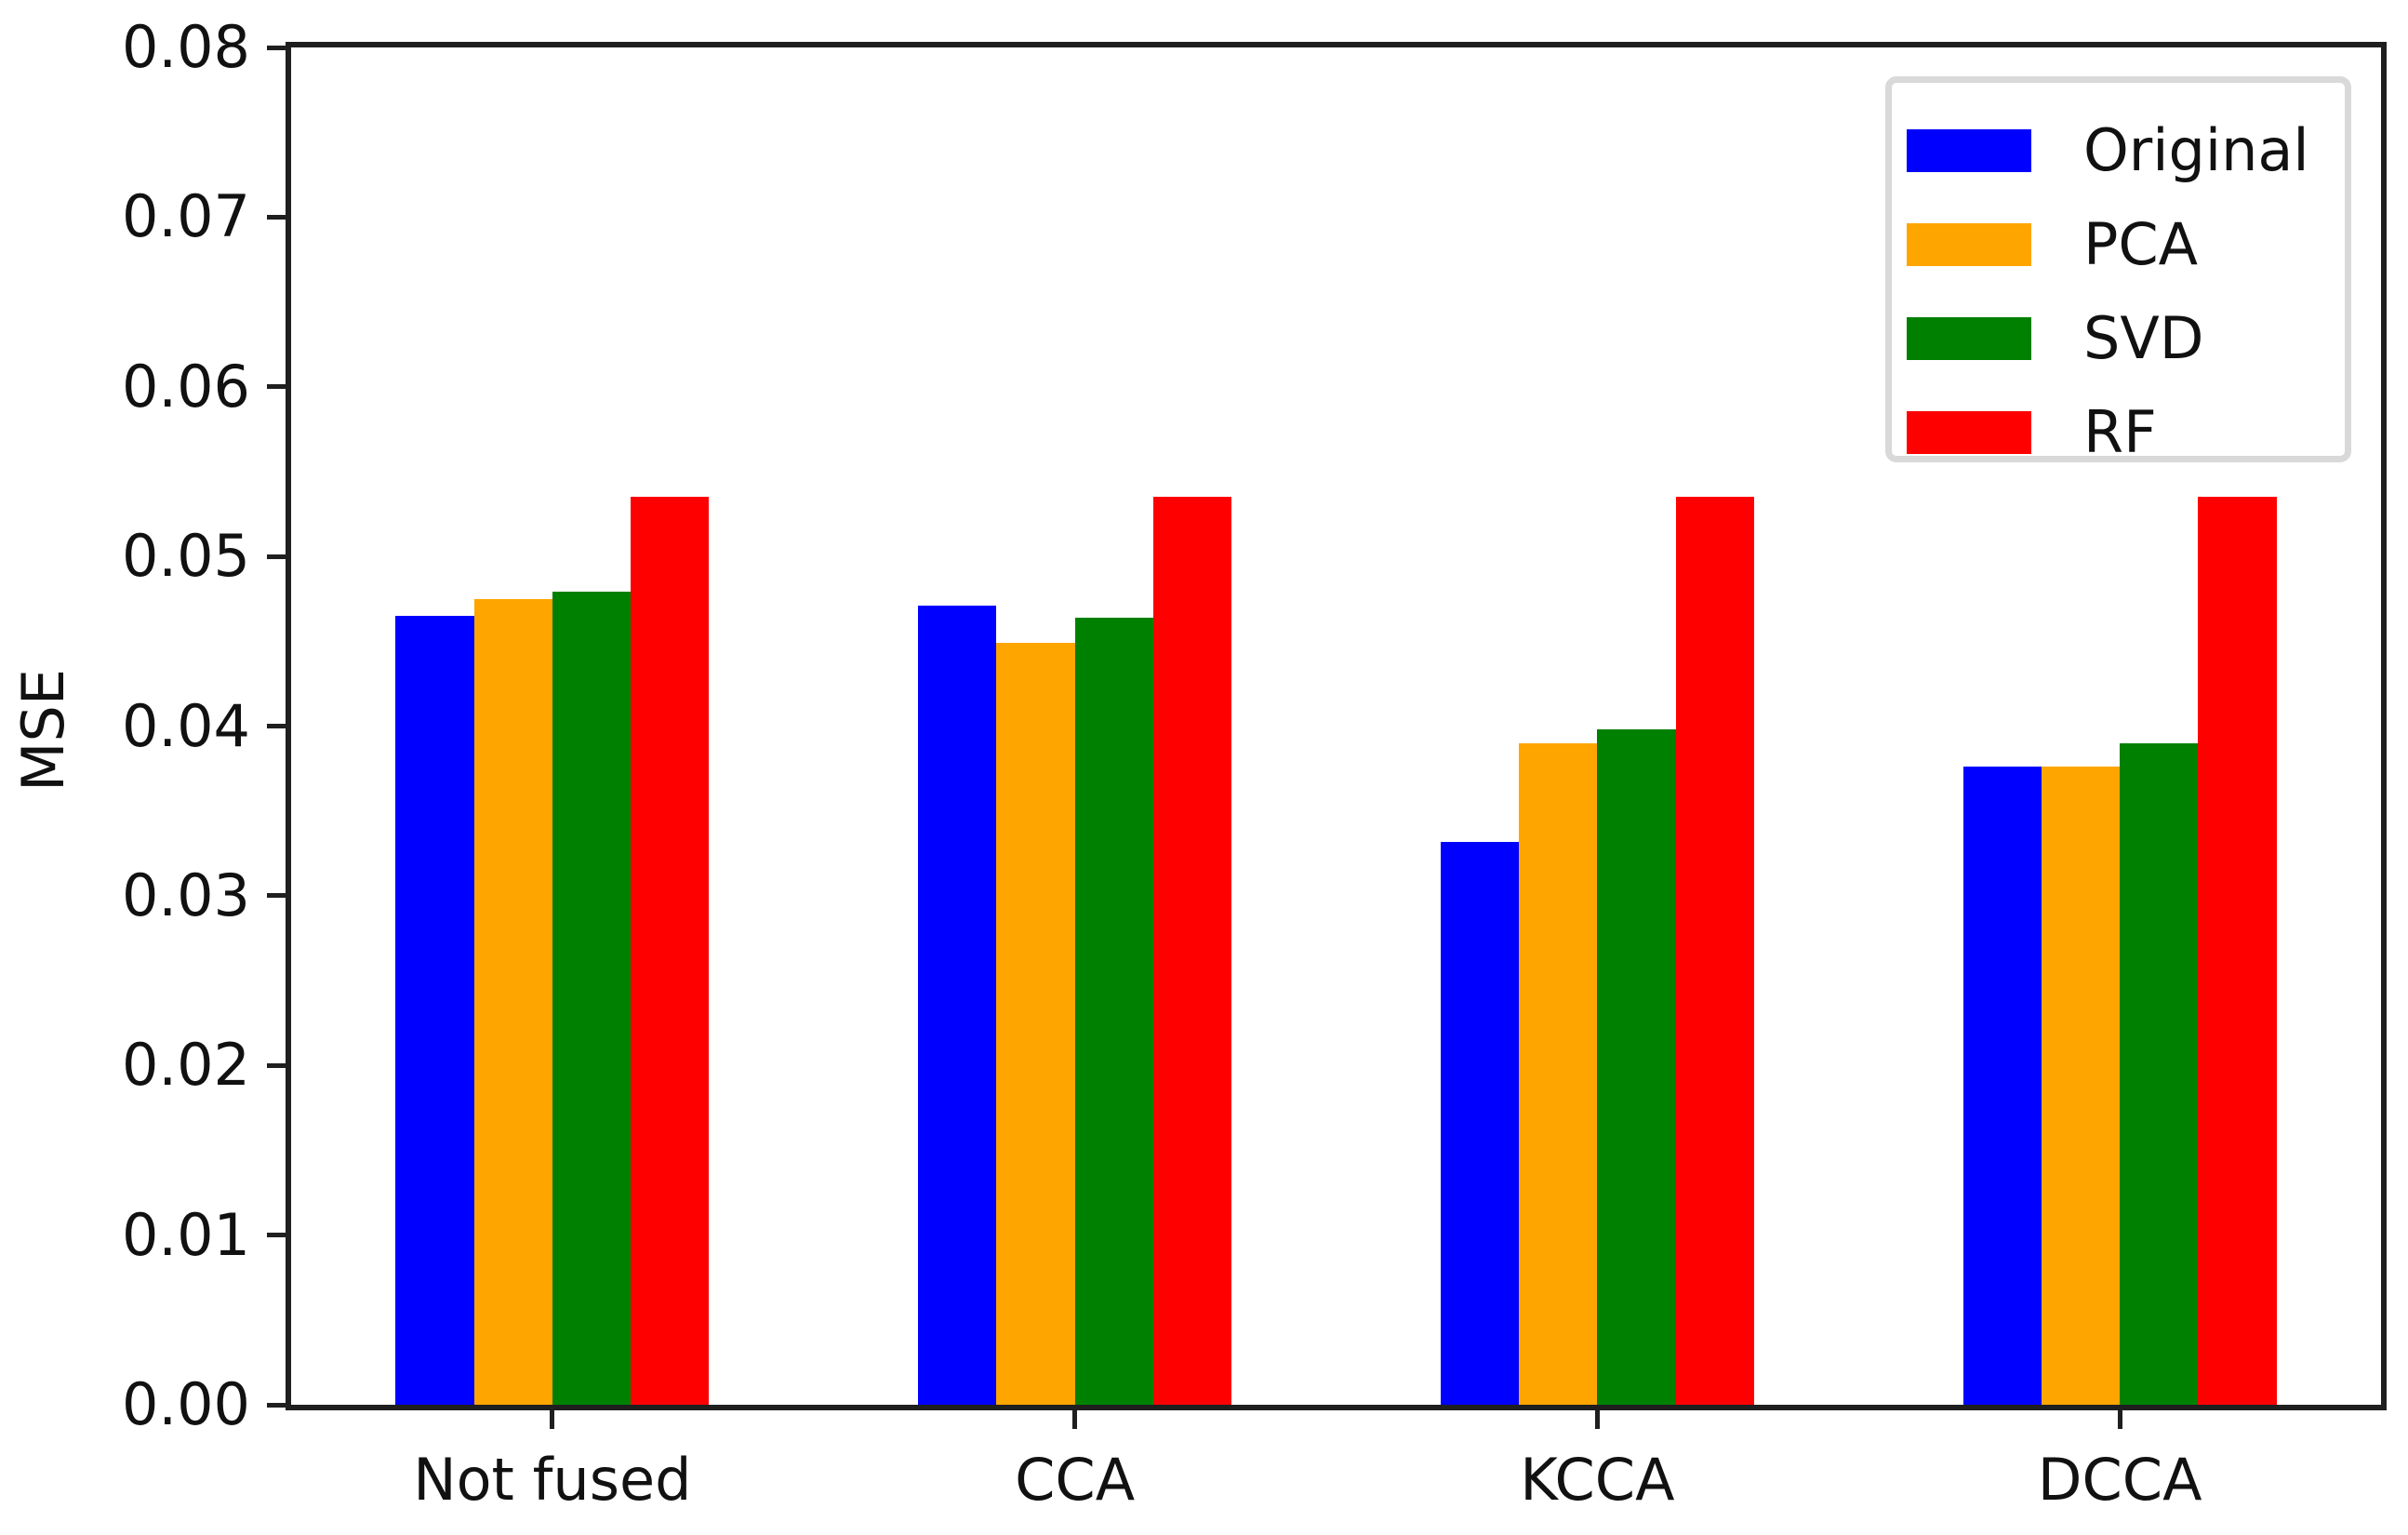 The width and height of the screenshot is (2408, 1535). I want to click on legend-row-original: Original, so click(2126, 150).